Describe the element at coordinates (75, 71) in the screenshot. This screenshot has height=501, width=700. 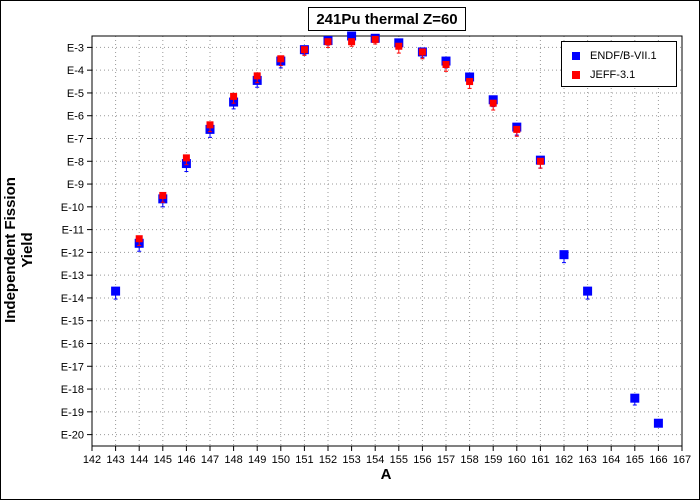
I see `y-tick-label: E-4` at that location.